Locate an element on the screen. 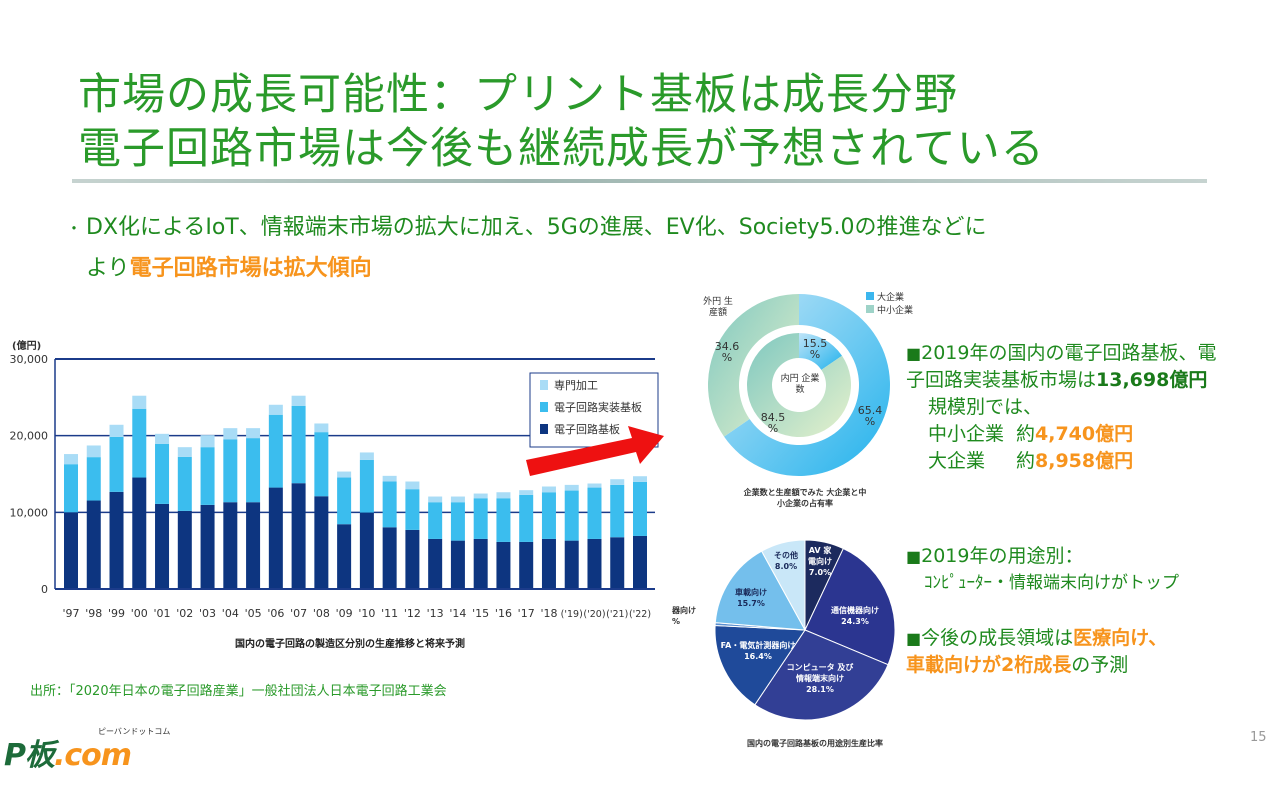 The image size is (1280, 806). x-tick-label: '13 is located at coordinates (435, 613).